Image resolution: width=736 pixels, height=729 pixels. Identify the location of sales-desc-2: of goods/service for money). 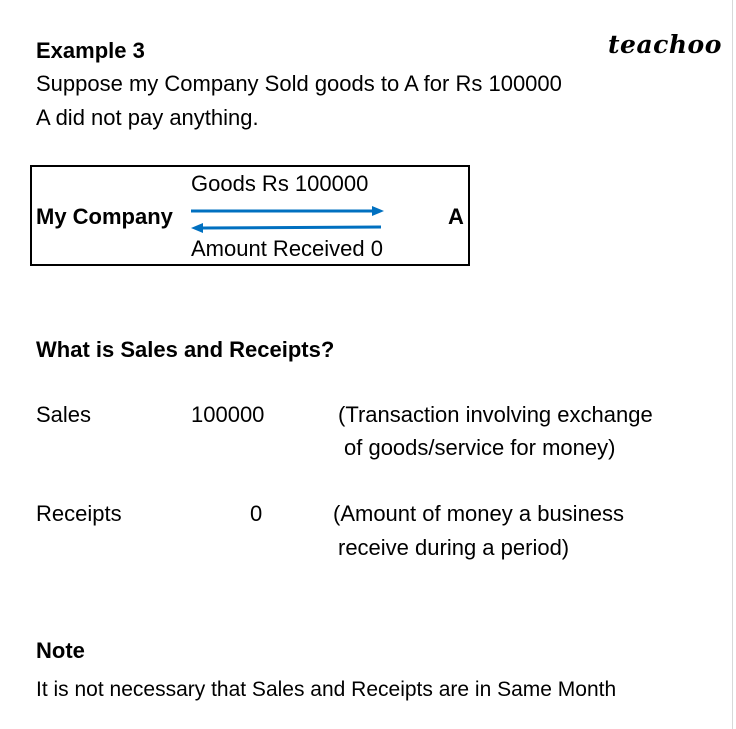
(480, 447).